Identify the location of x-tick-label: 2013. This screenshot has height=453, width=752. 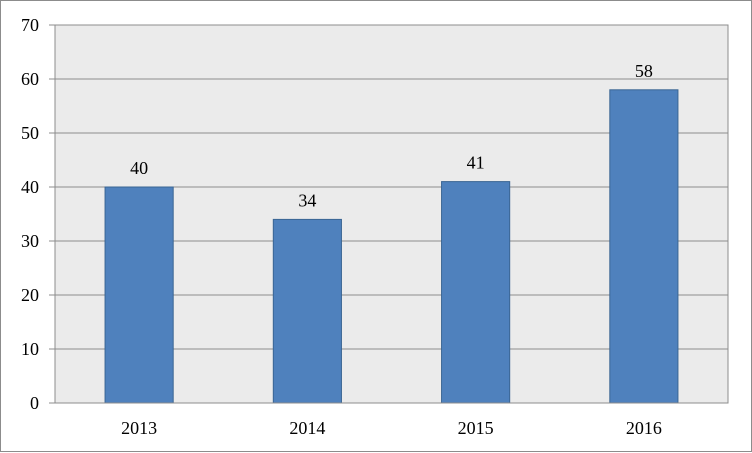
(139, 428).